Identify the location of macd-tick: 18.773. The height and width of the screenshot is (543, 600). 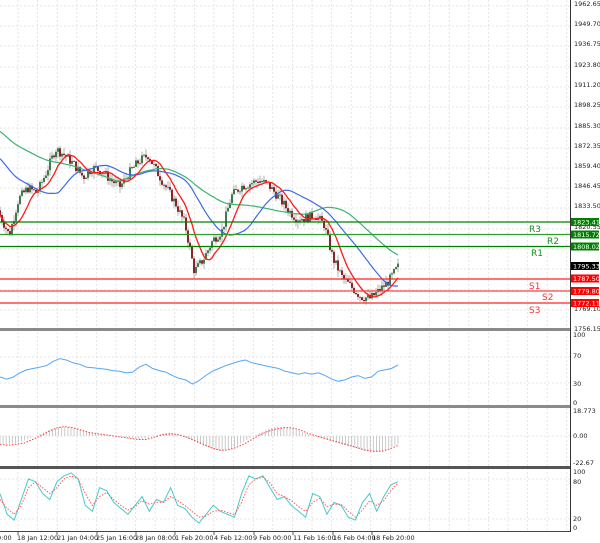
(584, 411).